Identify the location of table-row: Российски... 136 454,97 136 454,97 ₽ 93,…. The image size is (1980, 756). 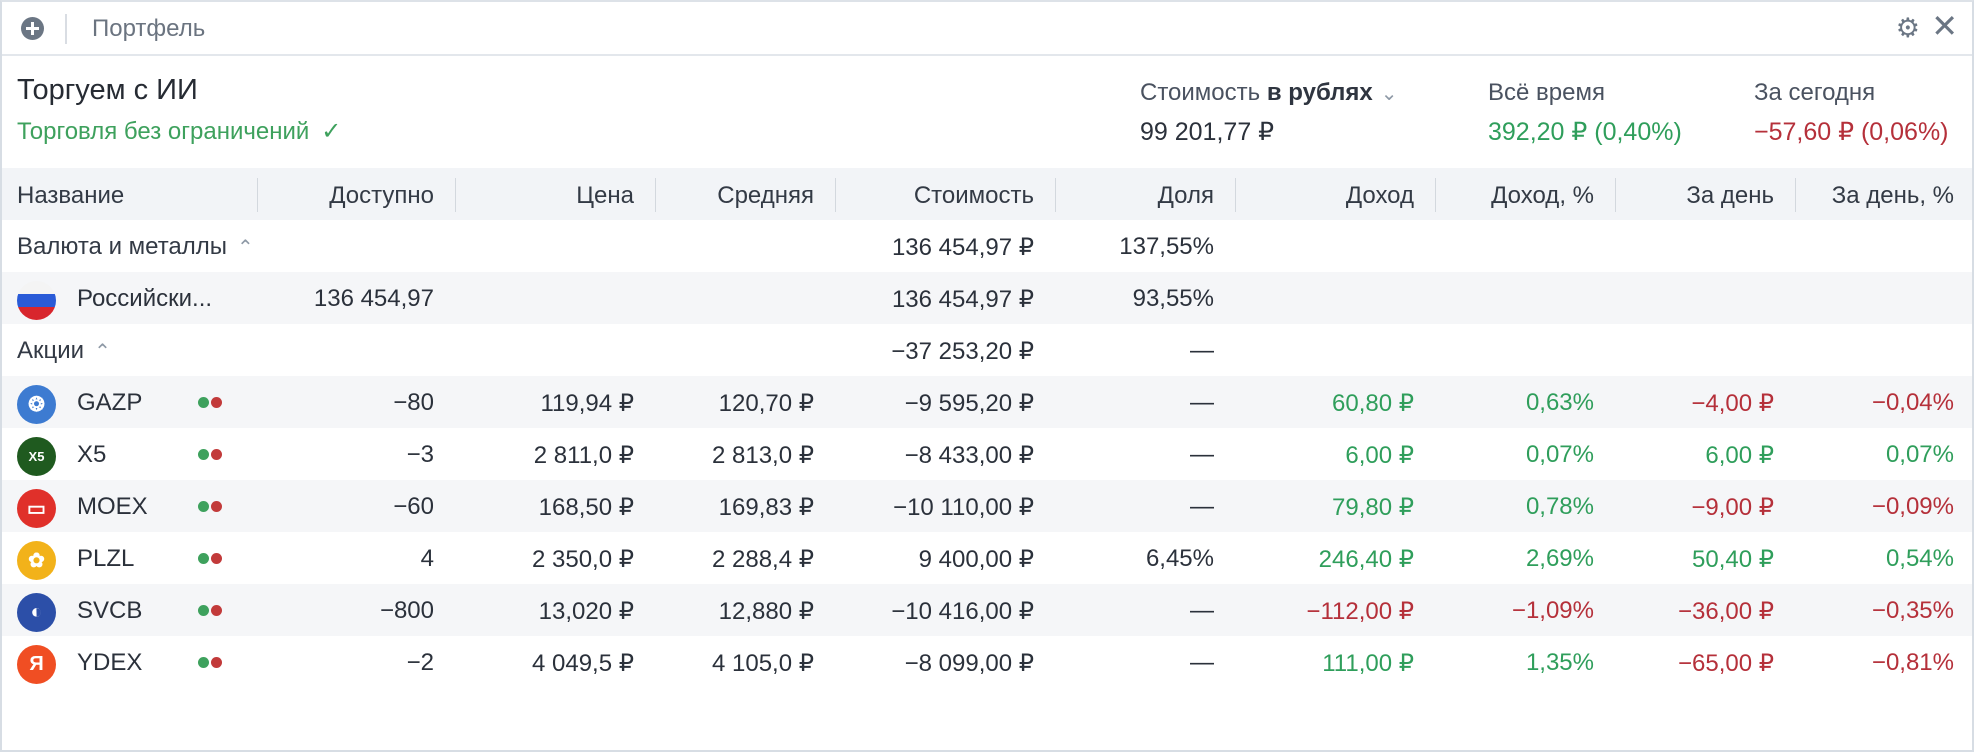
(987, 298).